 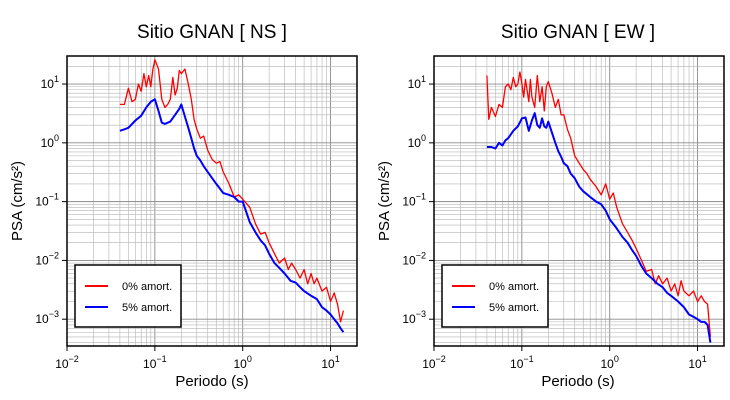 I want to click on panel-ew-title: Sitio GNAN [ EW ], so click(x=578, y=32).